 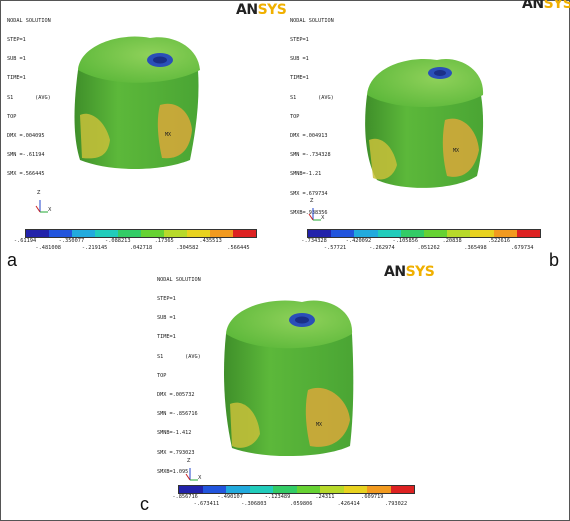 I want to click on info-line: SUB =1, so click(x=166, y=318).